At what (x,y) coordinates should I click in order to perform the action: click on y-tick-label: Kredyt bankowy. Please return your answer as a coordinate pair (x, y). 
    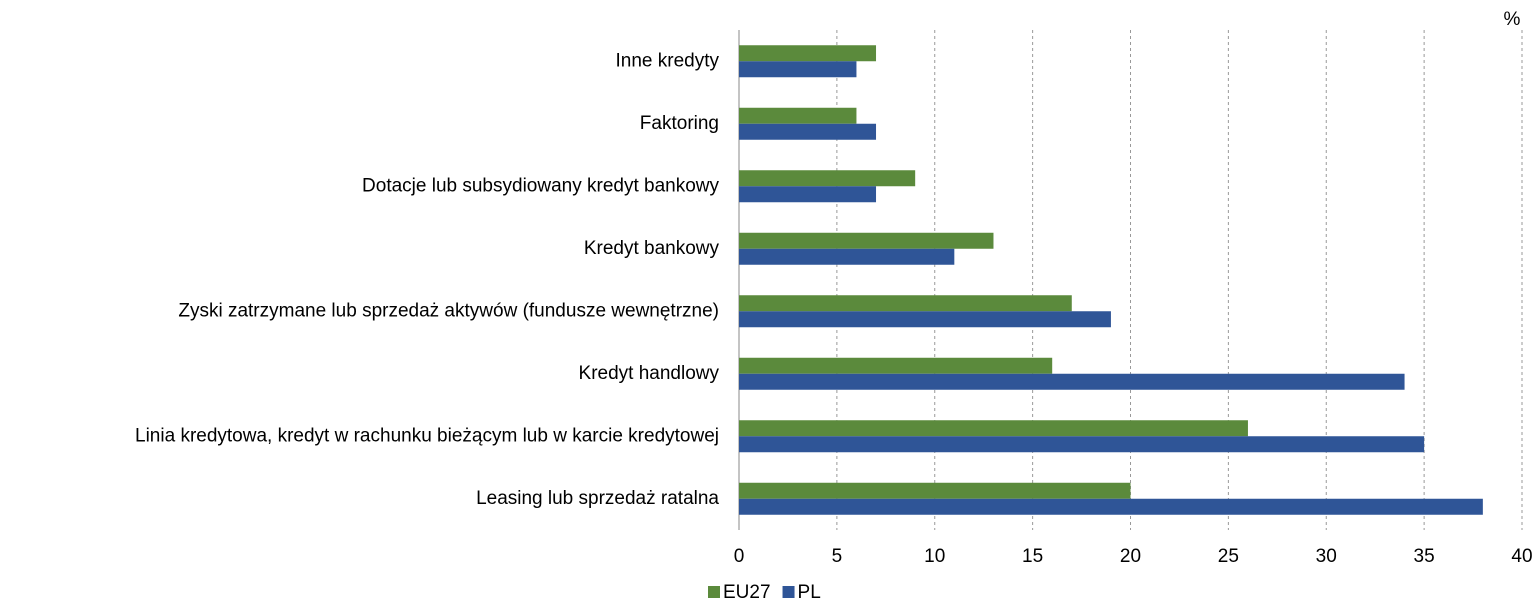
    Looking at the image, I should click on (652, 248).